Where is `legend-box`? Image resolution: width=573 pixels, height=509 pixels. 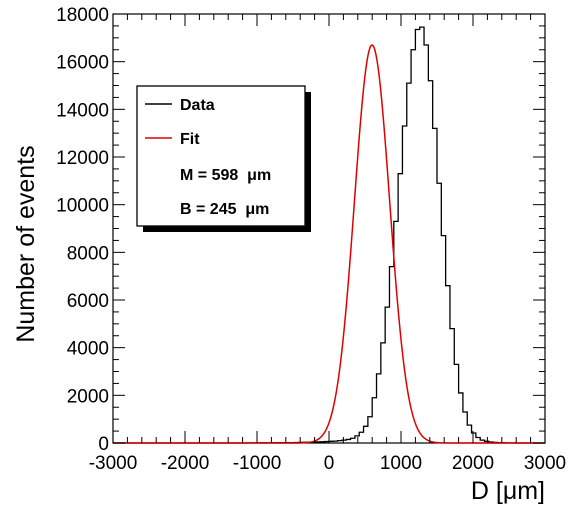
legend-box is located at coordinates (221, 156).